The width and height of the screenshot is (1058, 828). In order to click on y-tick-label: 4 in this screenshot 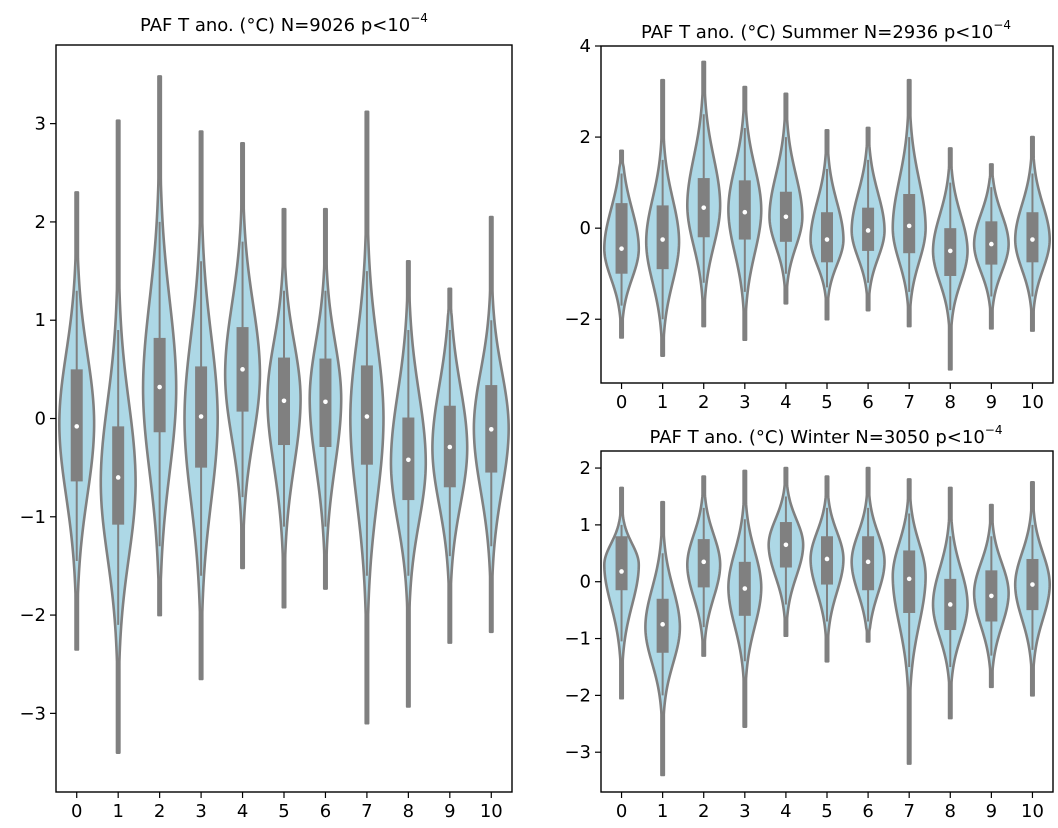, I will do `click(585, 46)`.